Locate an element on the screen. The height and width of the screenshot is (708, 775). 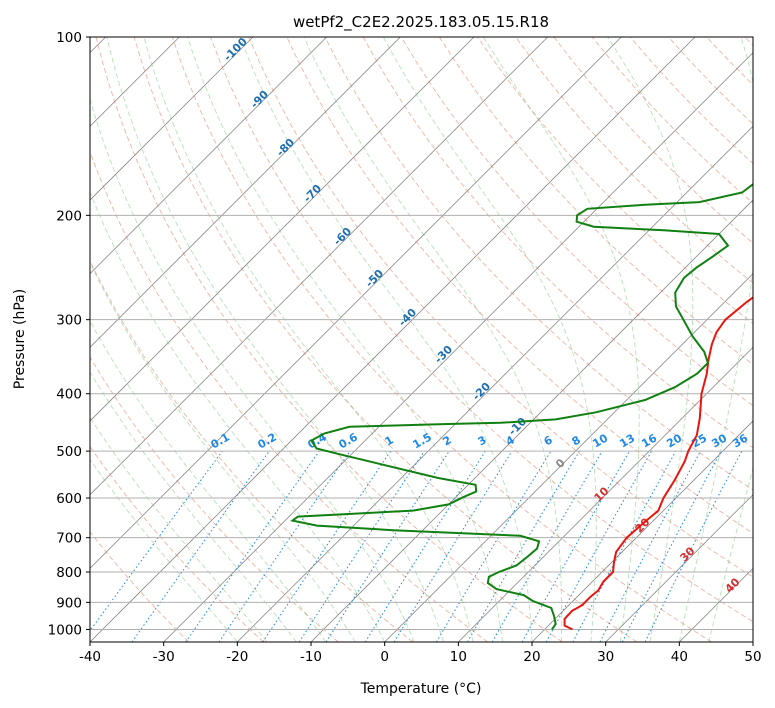
y-tick-label: 200 is located at coordinates (69, 216).